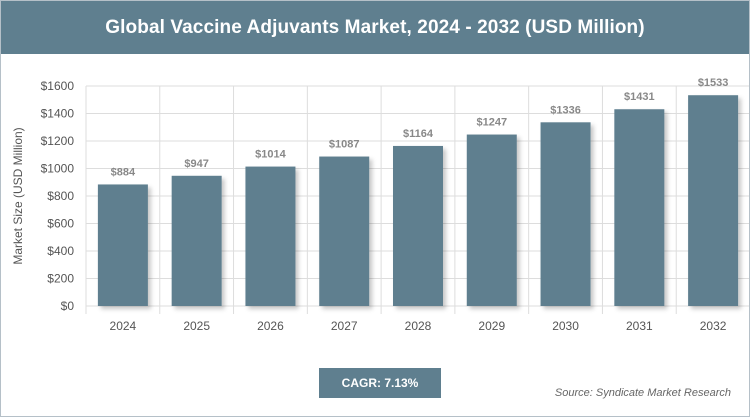 The image size is (750, 417). Describe the element at coordinates (713, 83) in the screenshot. I see `bar-value-label: $1533` at that location.